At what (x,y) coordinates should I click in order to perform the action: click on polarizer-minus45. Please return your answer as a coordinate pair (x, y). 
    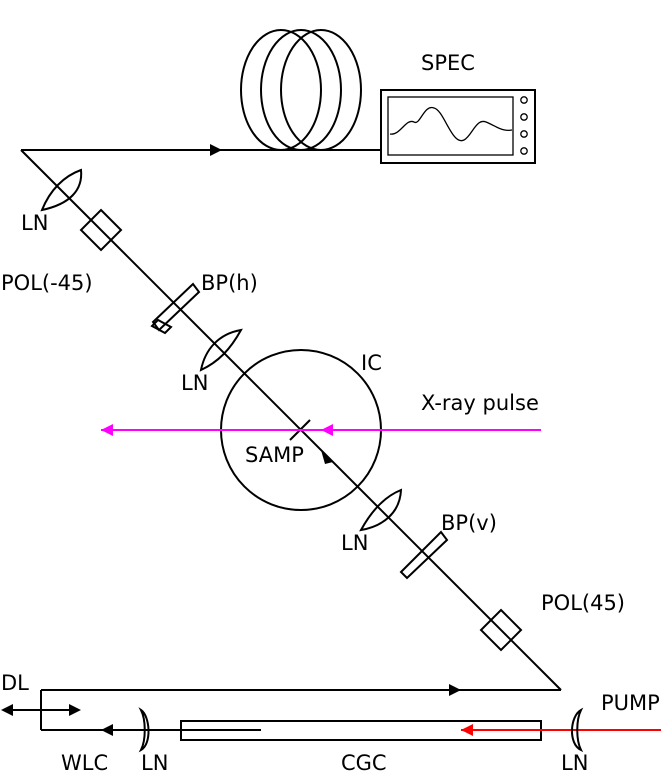
    Looking at the image, I should click on (101, 230).